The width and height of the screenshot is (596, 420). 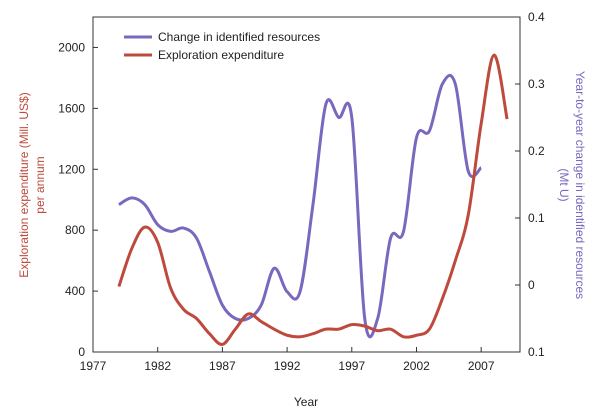 What do you see at coordinates (71, 169) in the screenshot?
I see `y-tick-label: 1200` at bounding box center [71, 169].